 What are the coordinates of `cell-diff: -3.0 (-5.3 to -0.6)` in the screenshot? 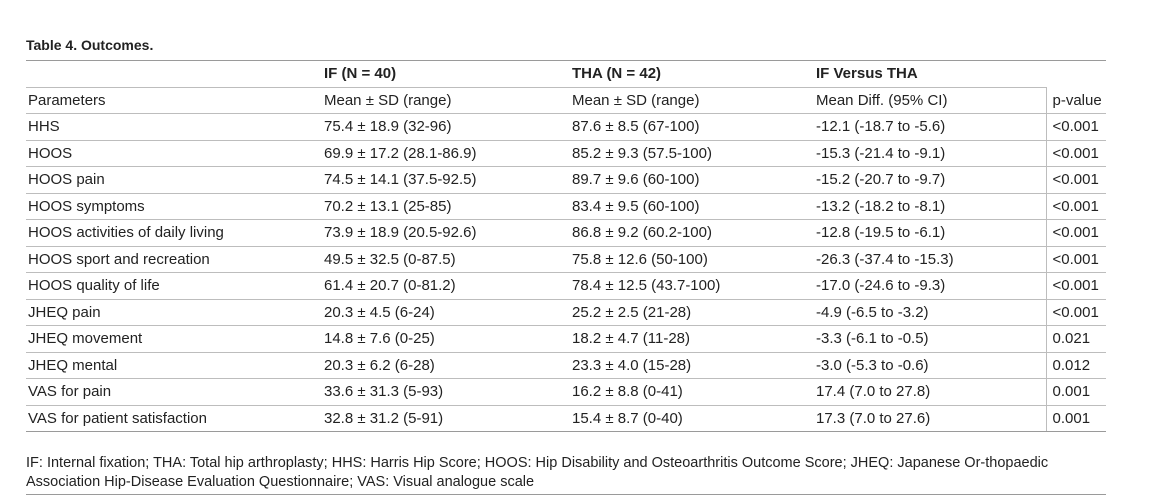 It's located at (930, 365).